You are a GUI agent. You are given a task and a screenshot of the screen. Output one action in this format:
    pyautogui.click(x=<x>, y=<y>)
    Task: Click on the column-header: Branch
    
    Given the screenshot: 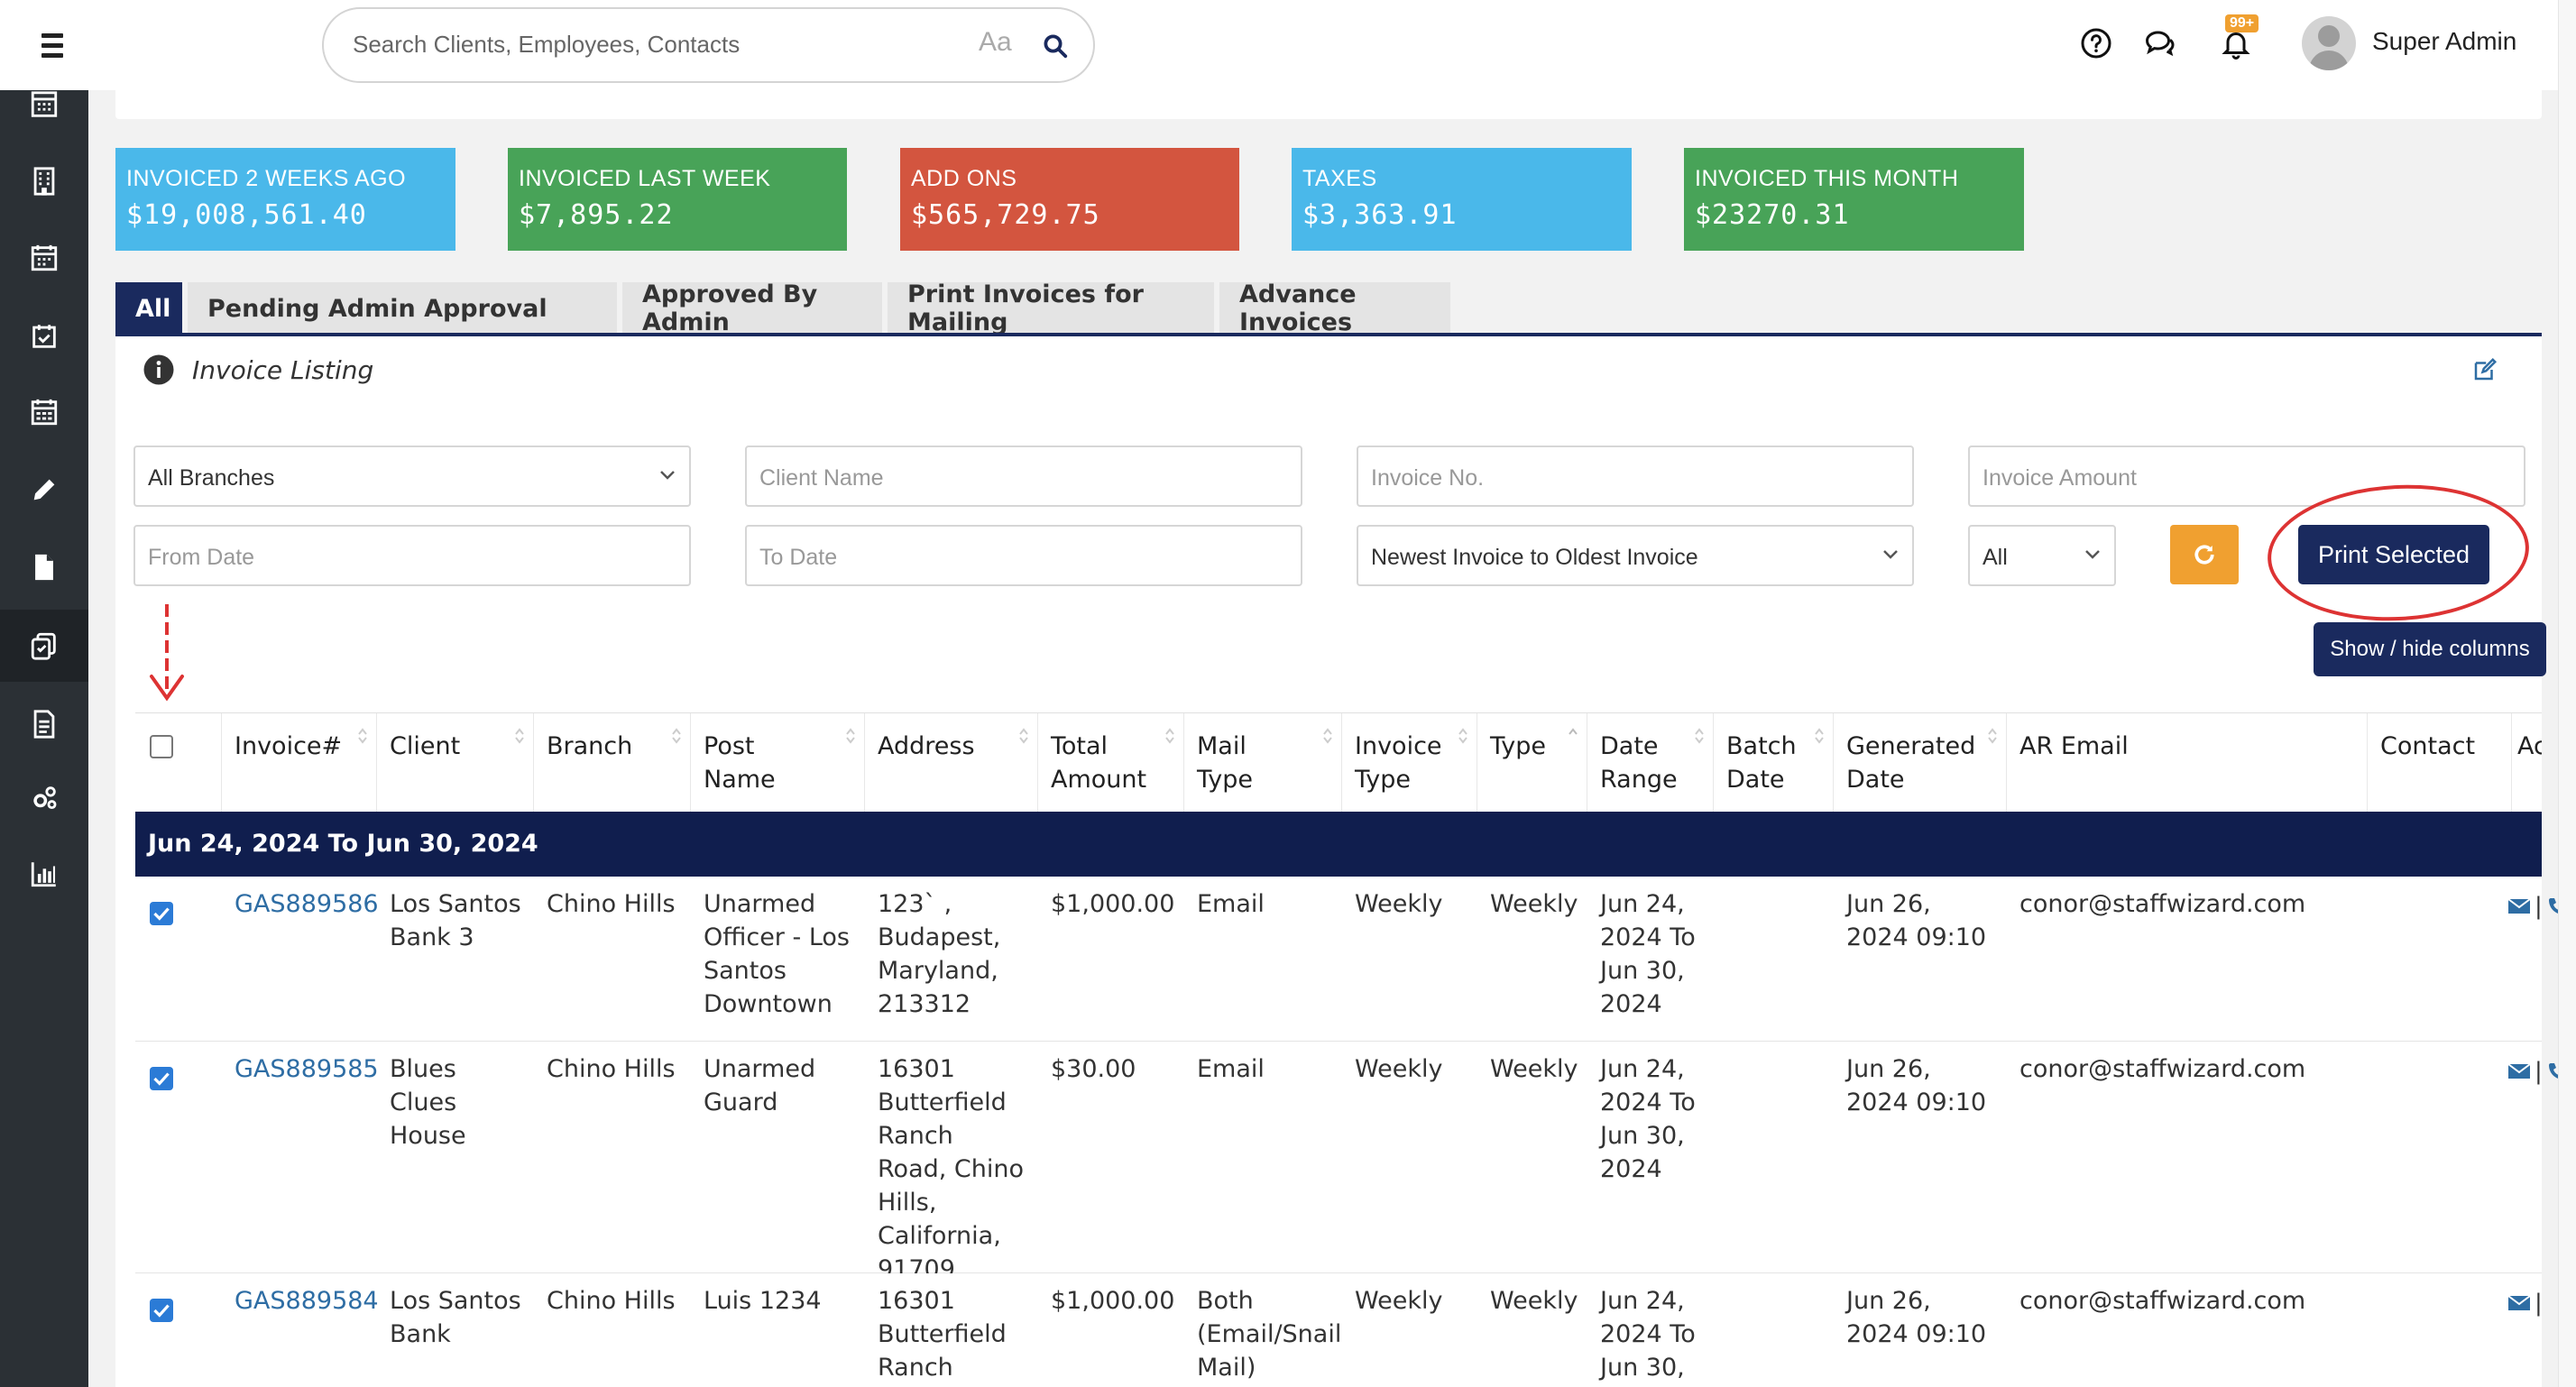 What is the action you would take?
    pyautogui.click(x=612, y=763)
    